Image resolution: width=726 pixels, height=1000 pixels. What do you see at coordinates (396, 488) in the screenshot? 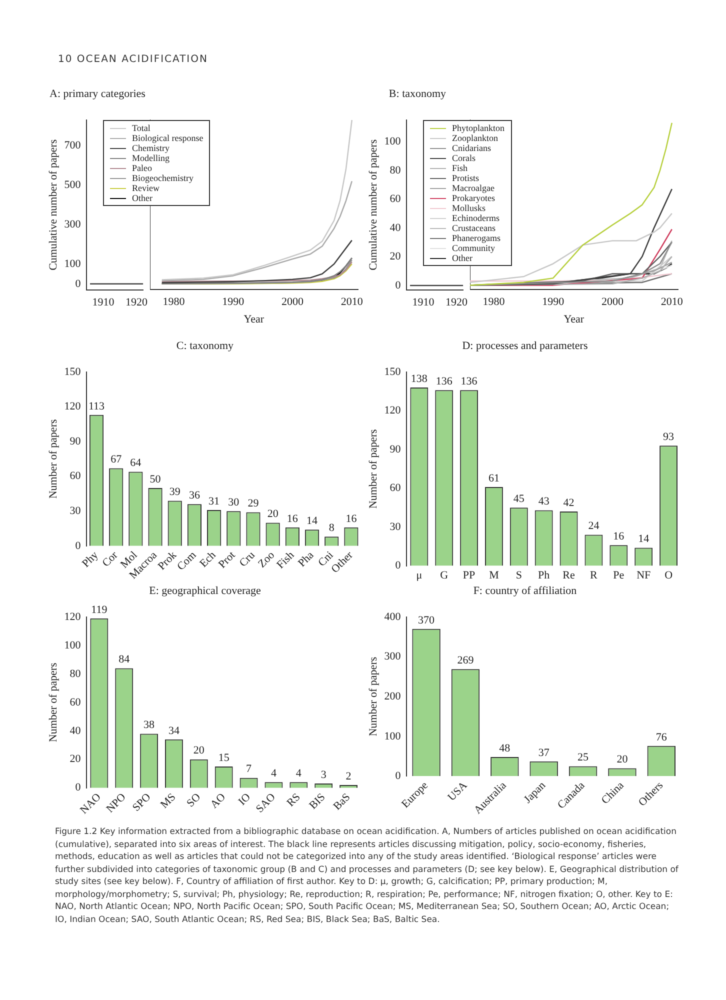
I see `y-tick-label: 60` at bounding box center [396, 488].